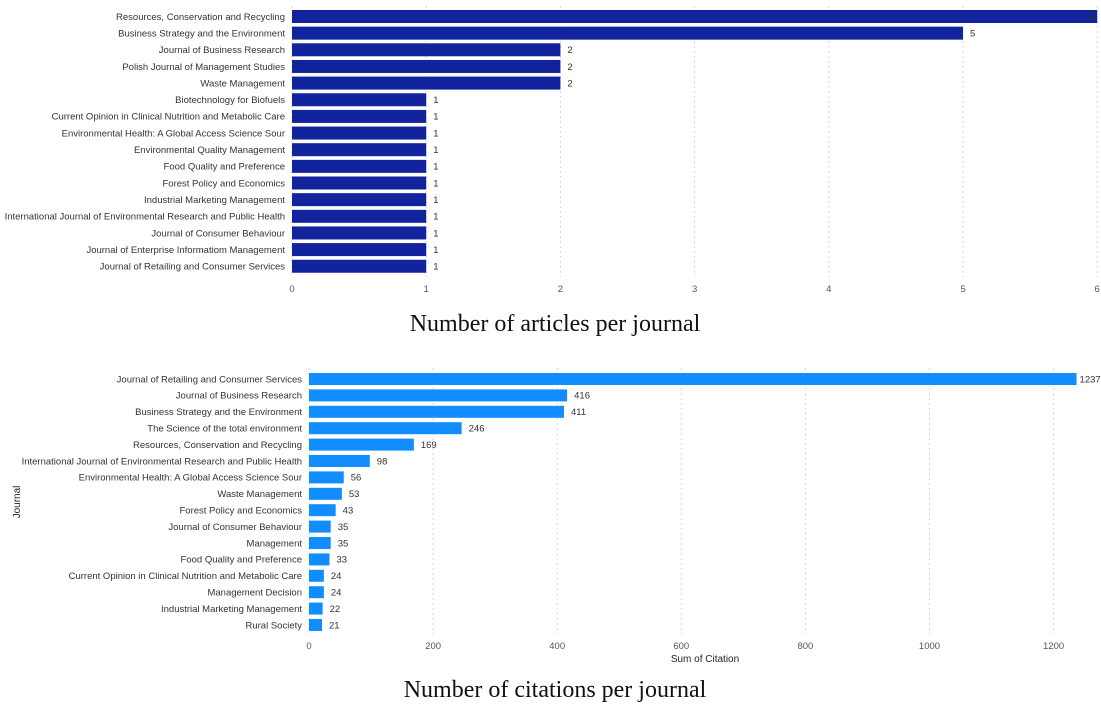  What do you see at coordinates (241, 560) in the screenshot?
I see `chart2-category-label: Food Quality and Preference` at bounding box center [241, 560].